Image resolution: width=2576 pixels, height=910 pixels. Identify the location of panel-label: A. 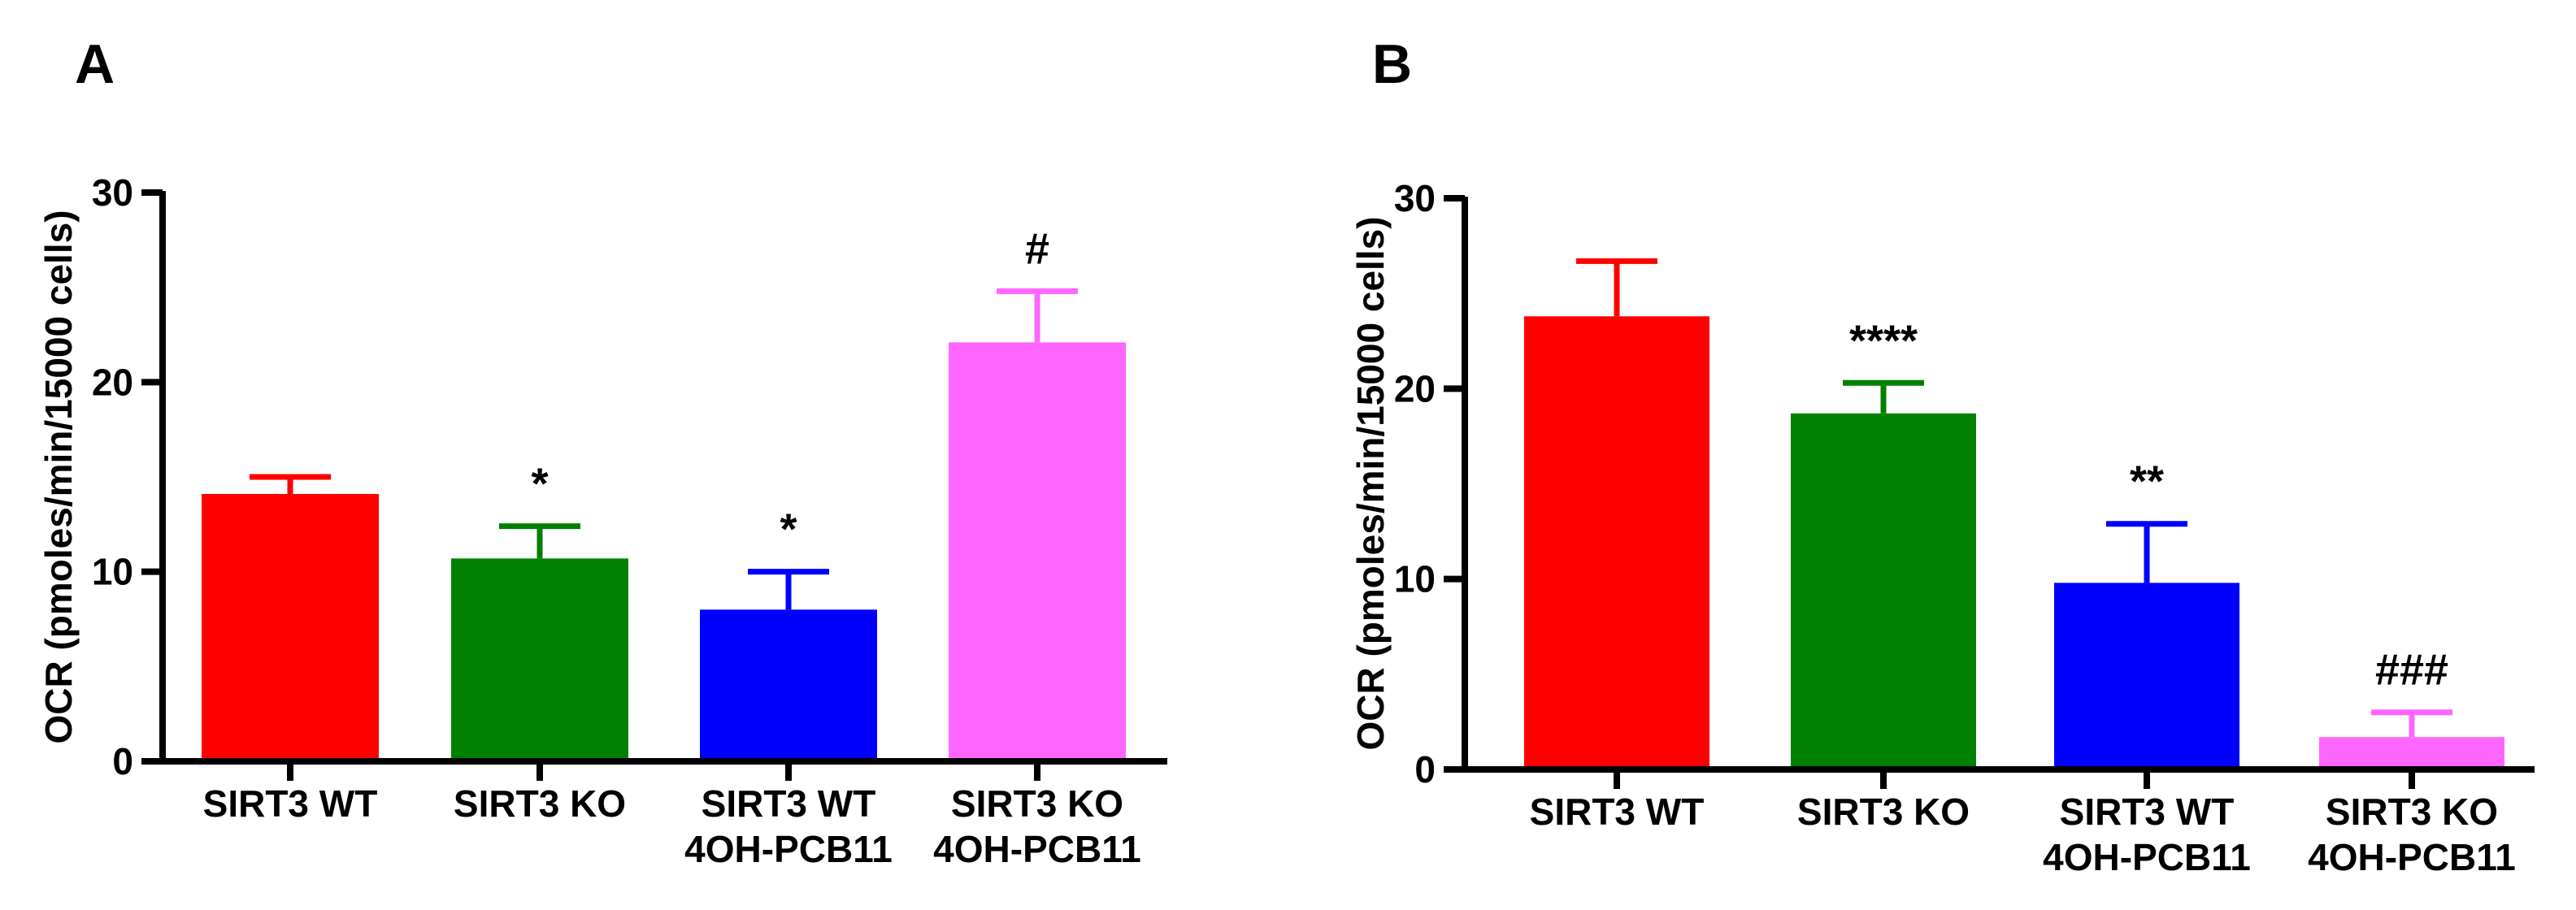
(95, 64).